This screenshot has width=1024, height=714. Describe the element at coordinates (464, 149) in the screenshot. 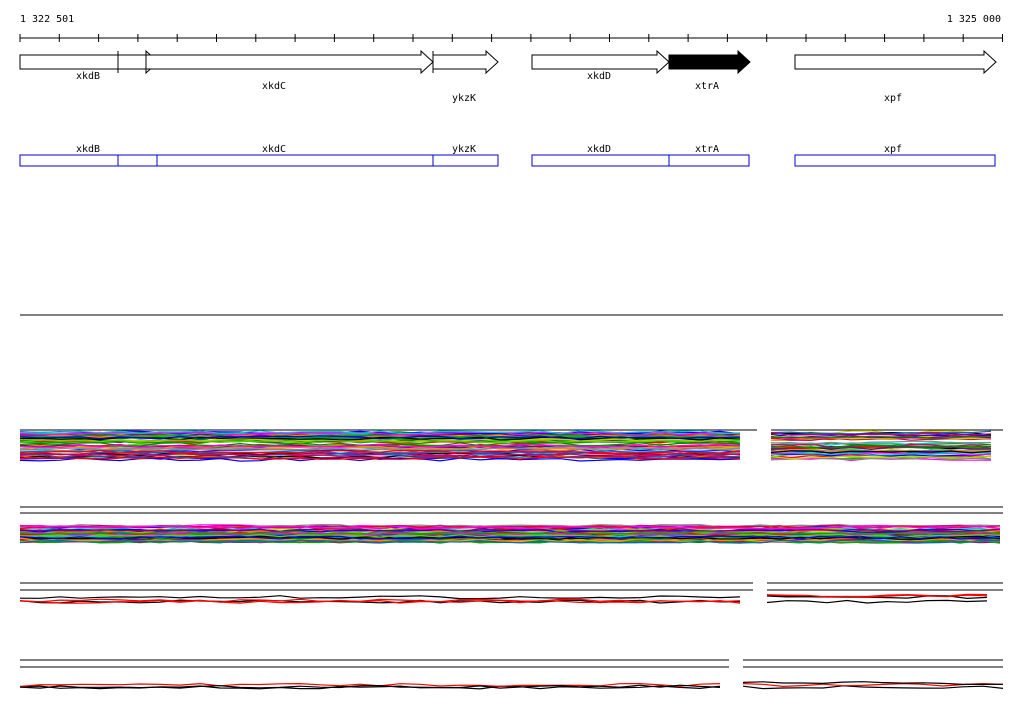

I see `annotation-label: ykzK` at that location.